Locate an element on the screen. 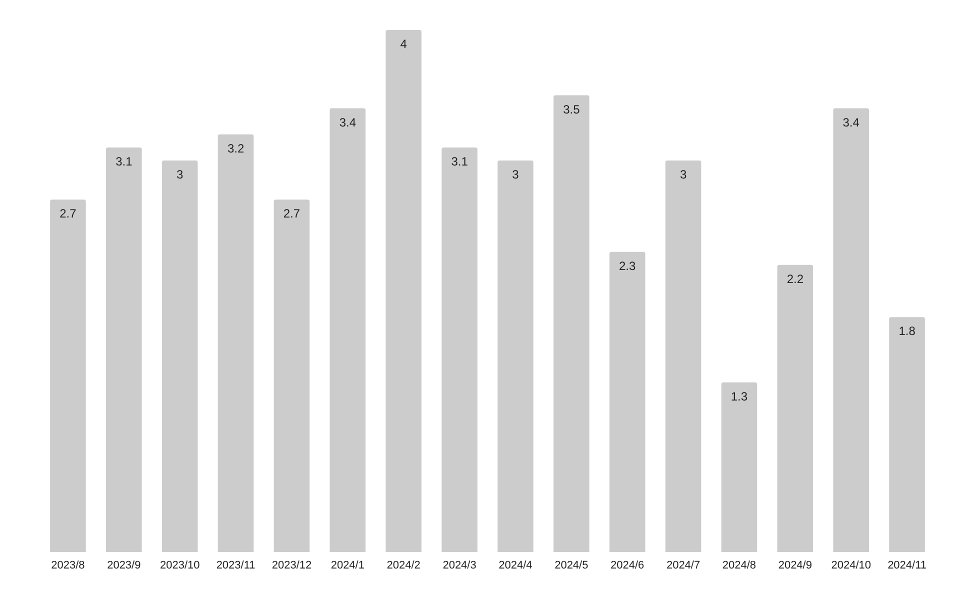 The image size is (975, 603). x-tick-label: 2023/12 is located at coordinates (292, 566).